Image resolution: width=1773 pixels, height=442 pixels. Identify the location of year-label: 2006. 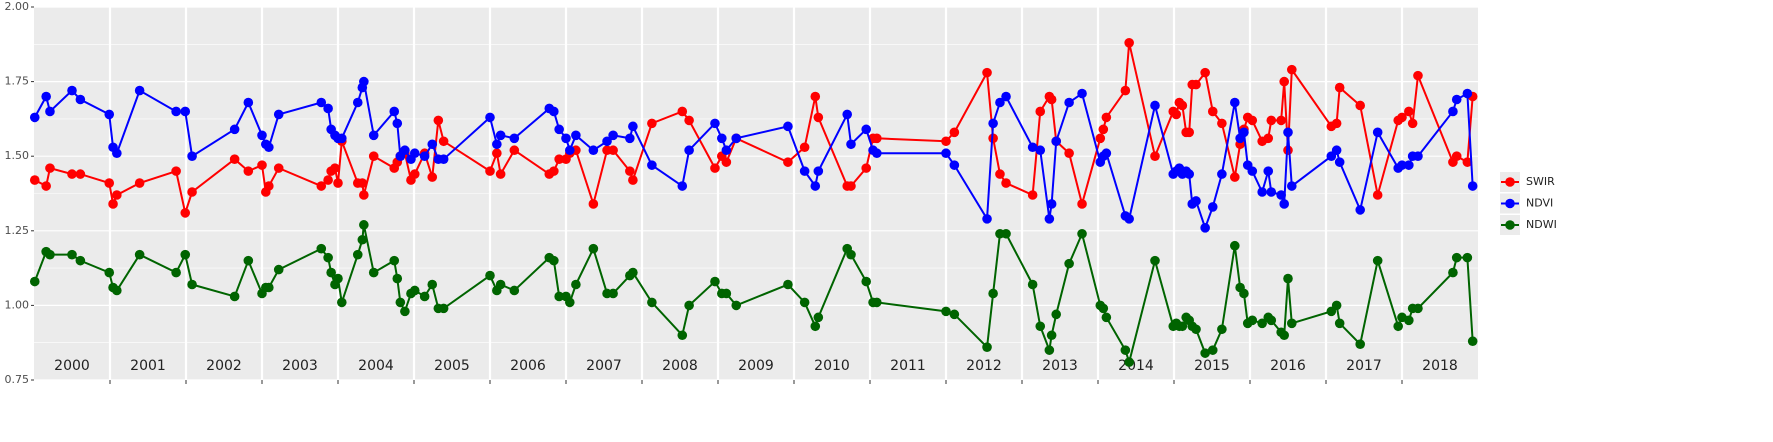
(528, 366).